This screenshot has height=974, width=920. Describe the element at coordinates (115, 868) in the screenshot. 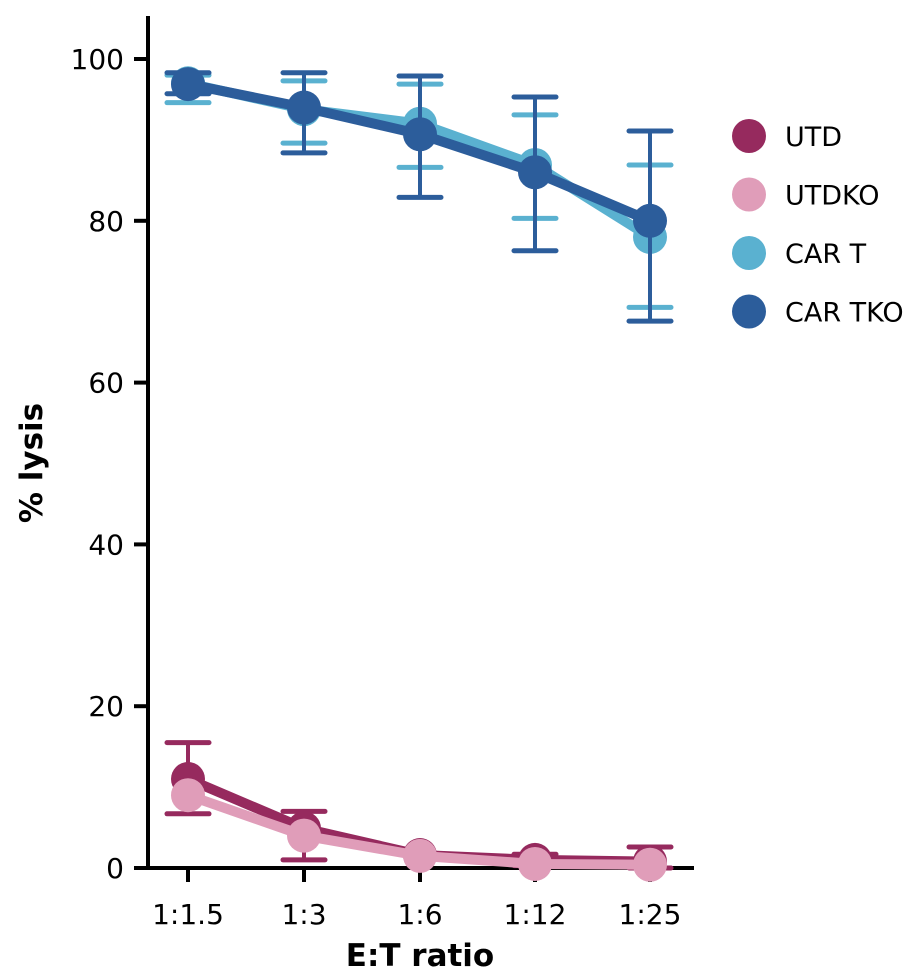

I see `y-tick-label: 0` at that location.